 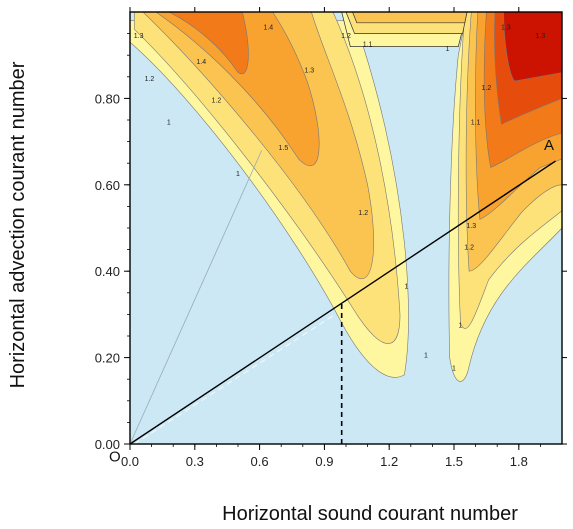 What do you see at coordinates (541, 36) in the screenshot?
I see `contour-label-18: 1.3` at bounding box center [541, 36].